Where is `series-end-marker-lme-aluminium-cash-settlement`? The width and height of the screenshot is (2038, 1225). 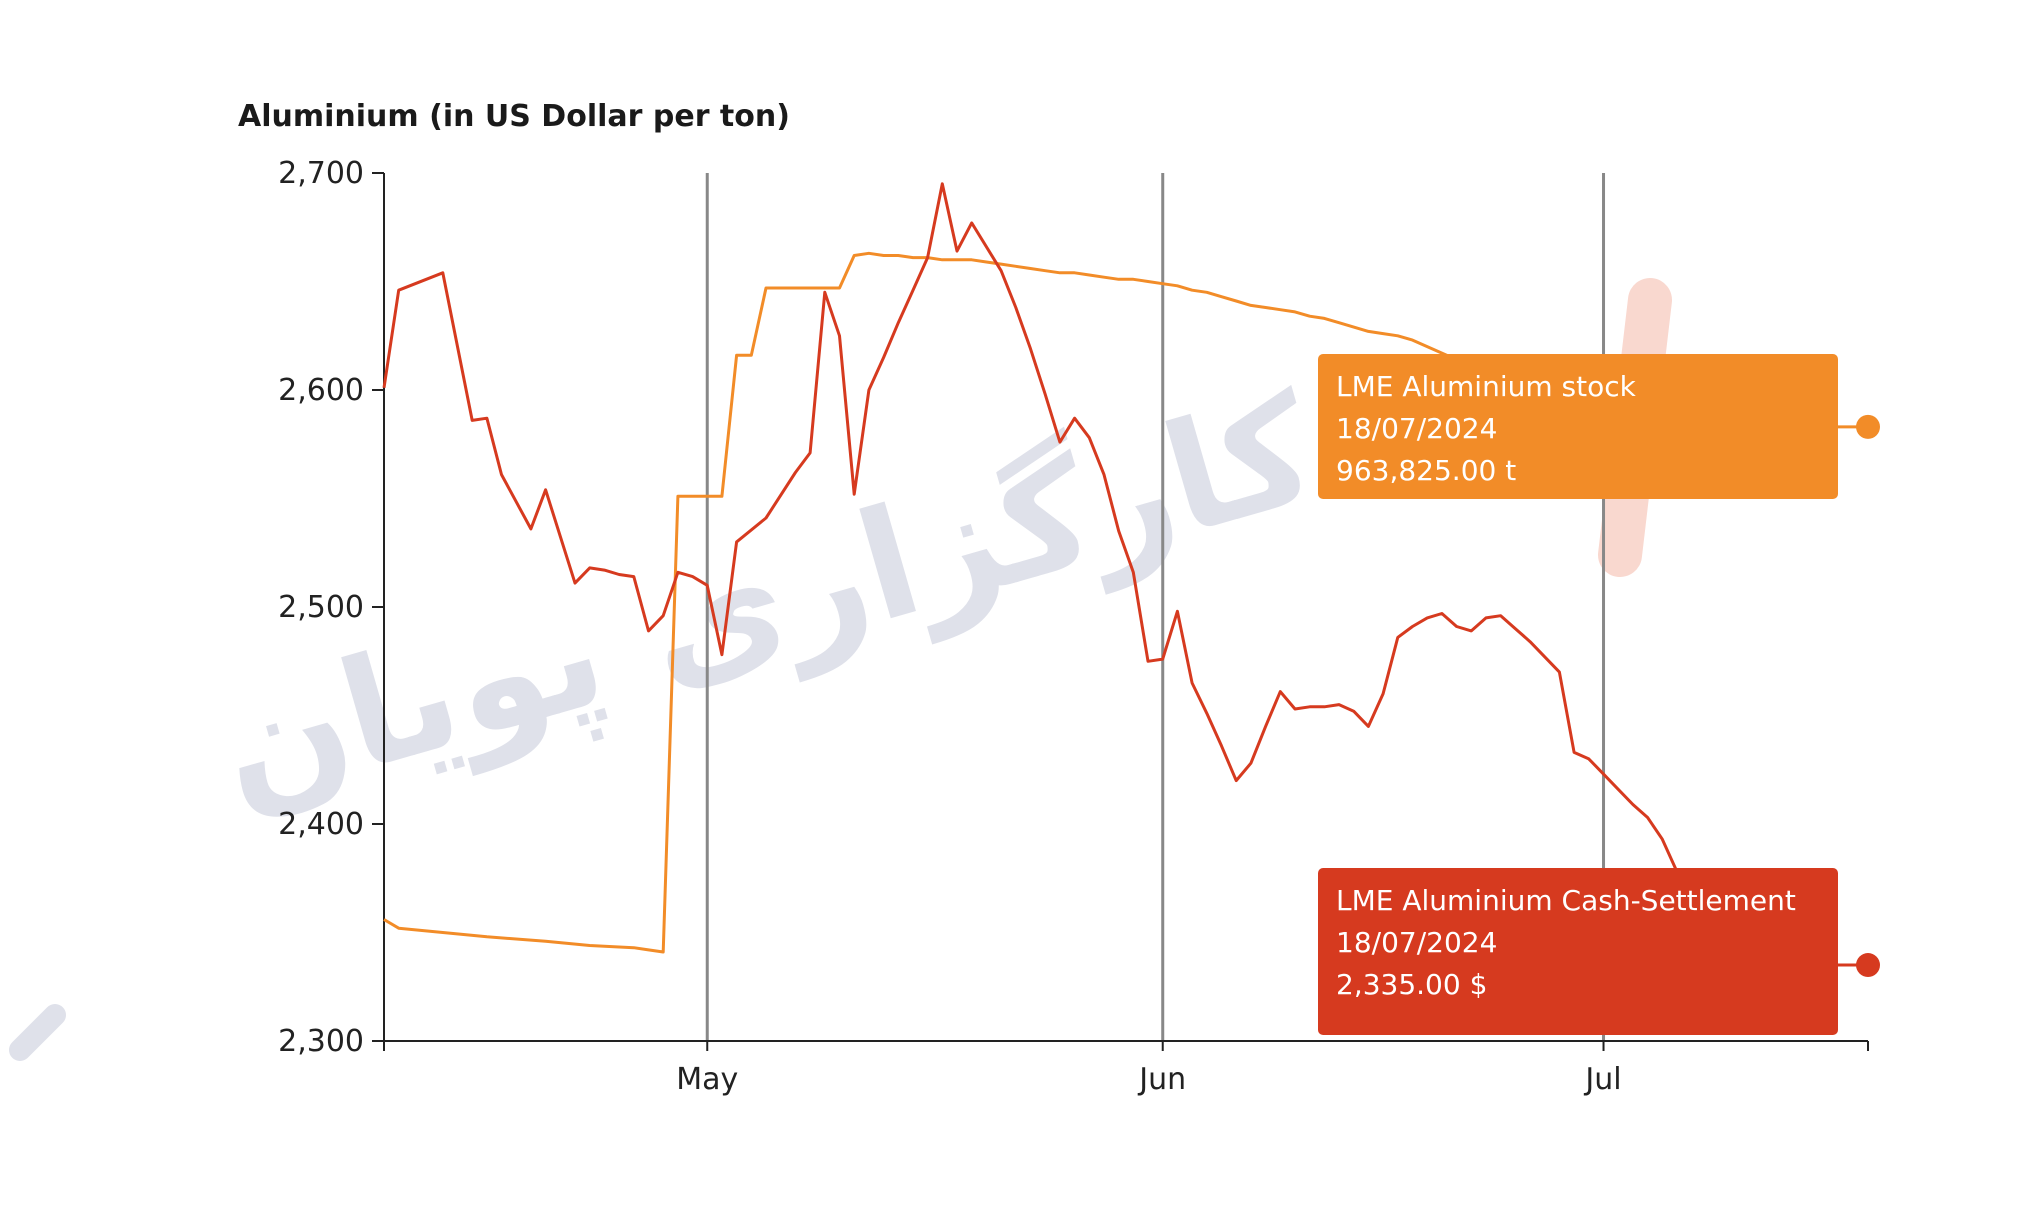
series-end-marker-lme-aluminium-cash-settlement is located at coordinates (1868, 965).